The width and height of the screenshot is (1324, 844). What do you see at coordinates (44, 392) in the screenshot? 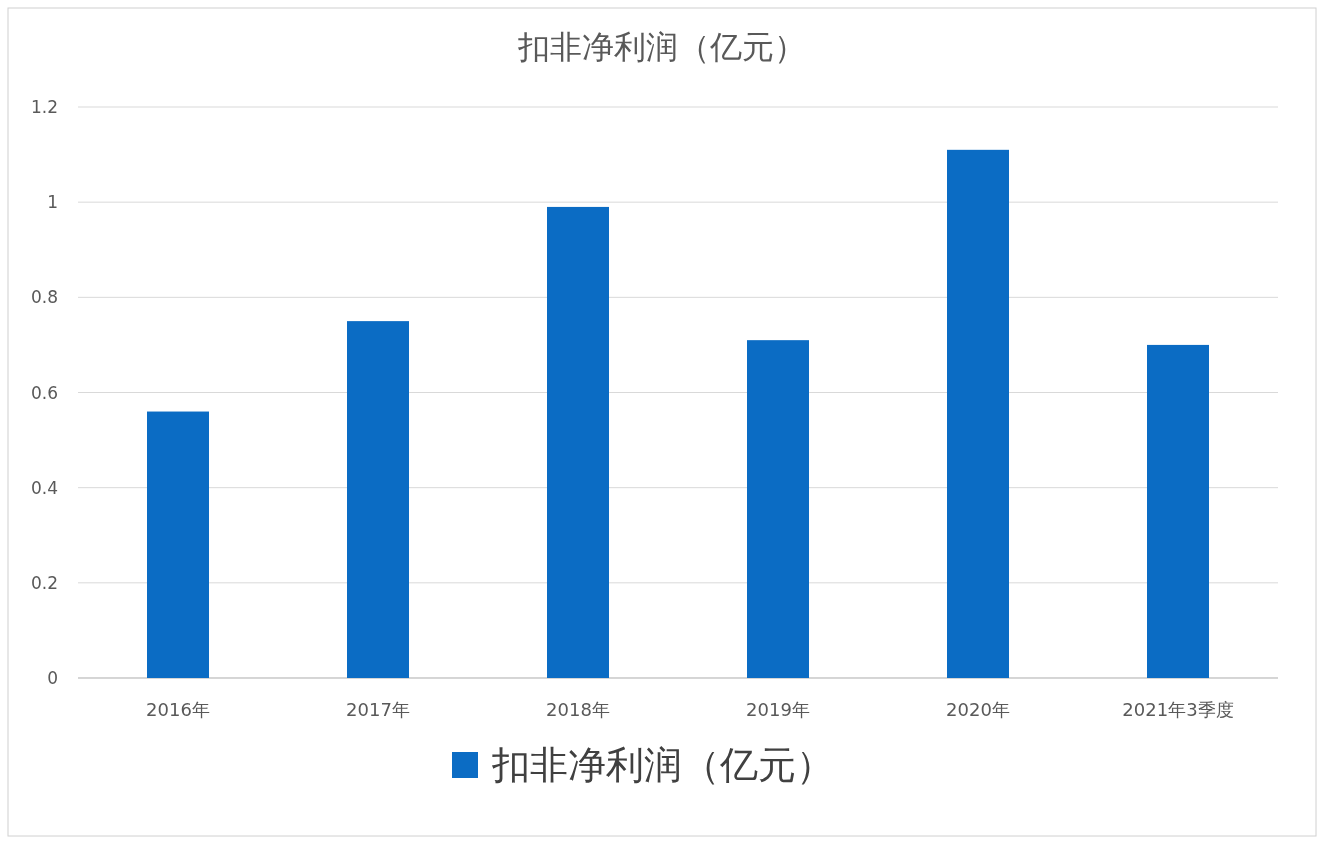
I see `y-tick-label: 0.6` at bounding box center [44, 392].